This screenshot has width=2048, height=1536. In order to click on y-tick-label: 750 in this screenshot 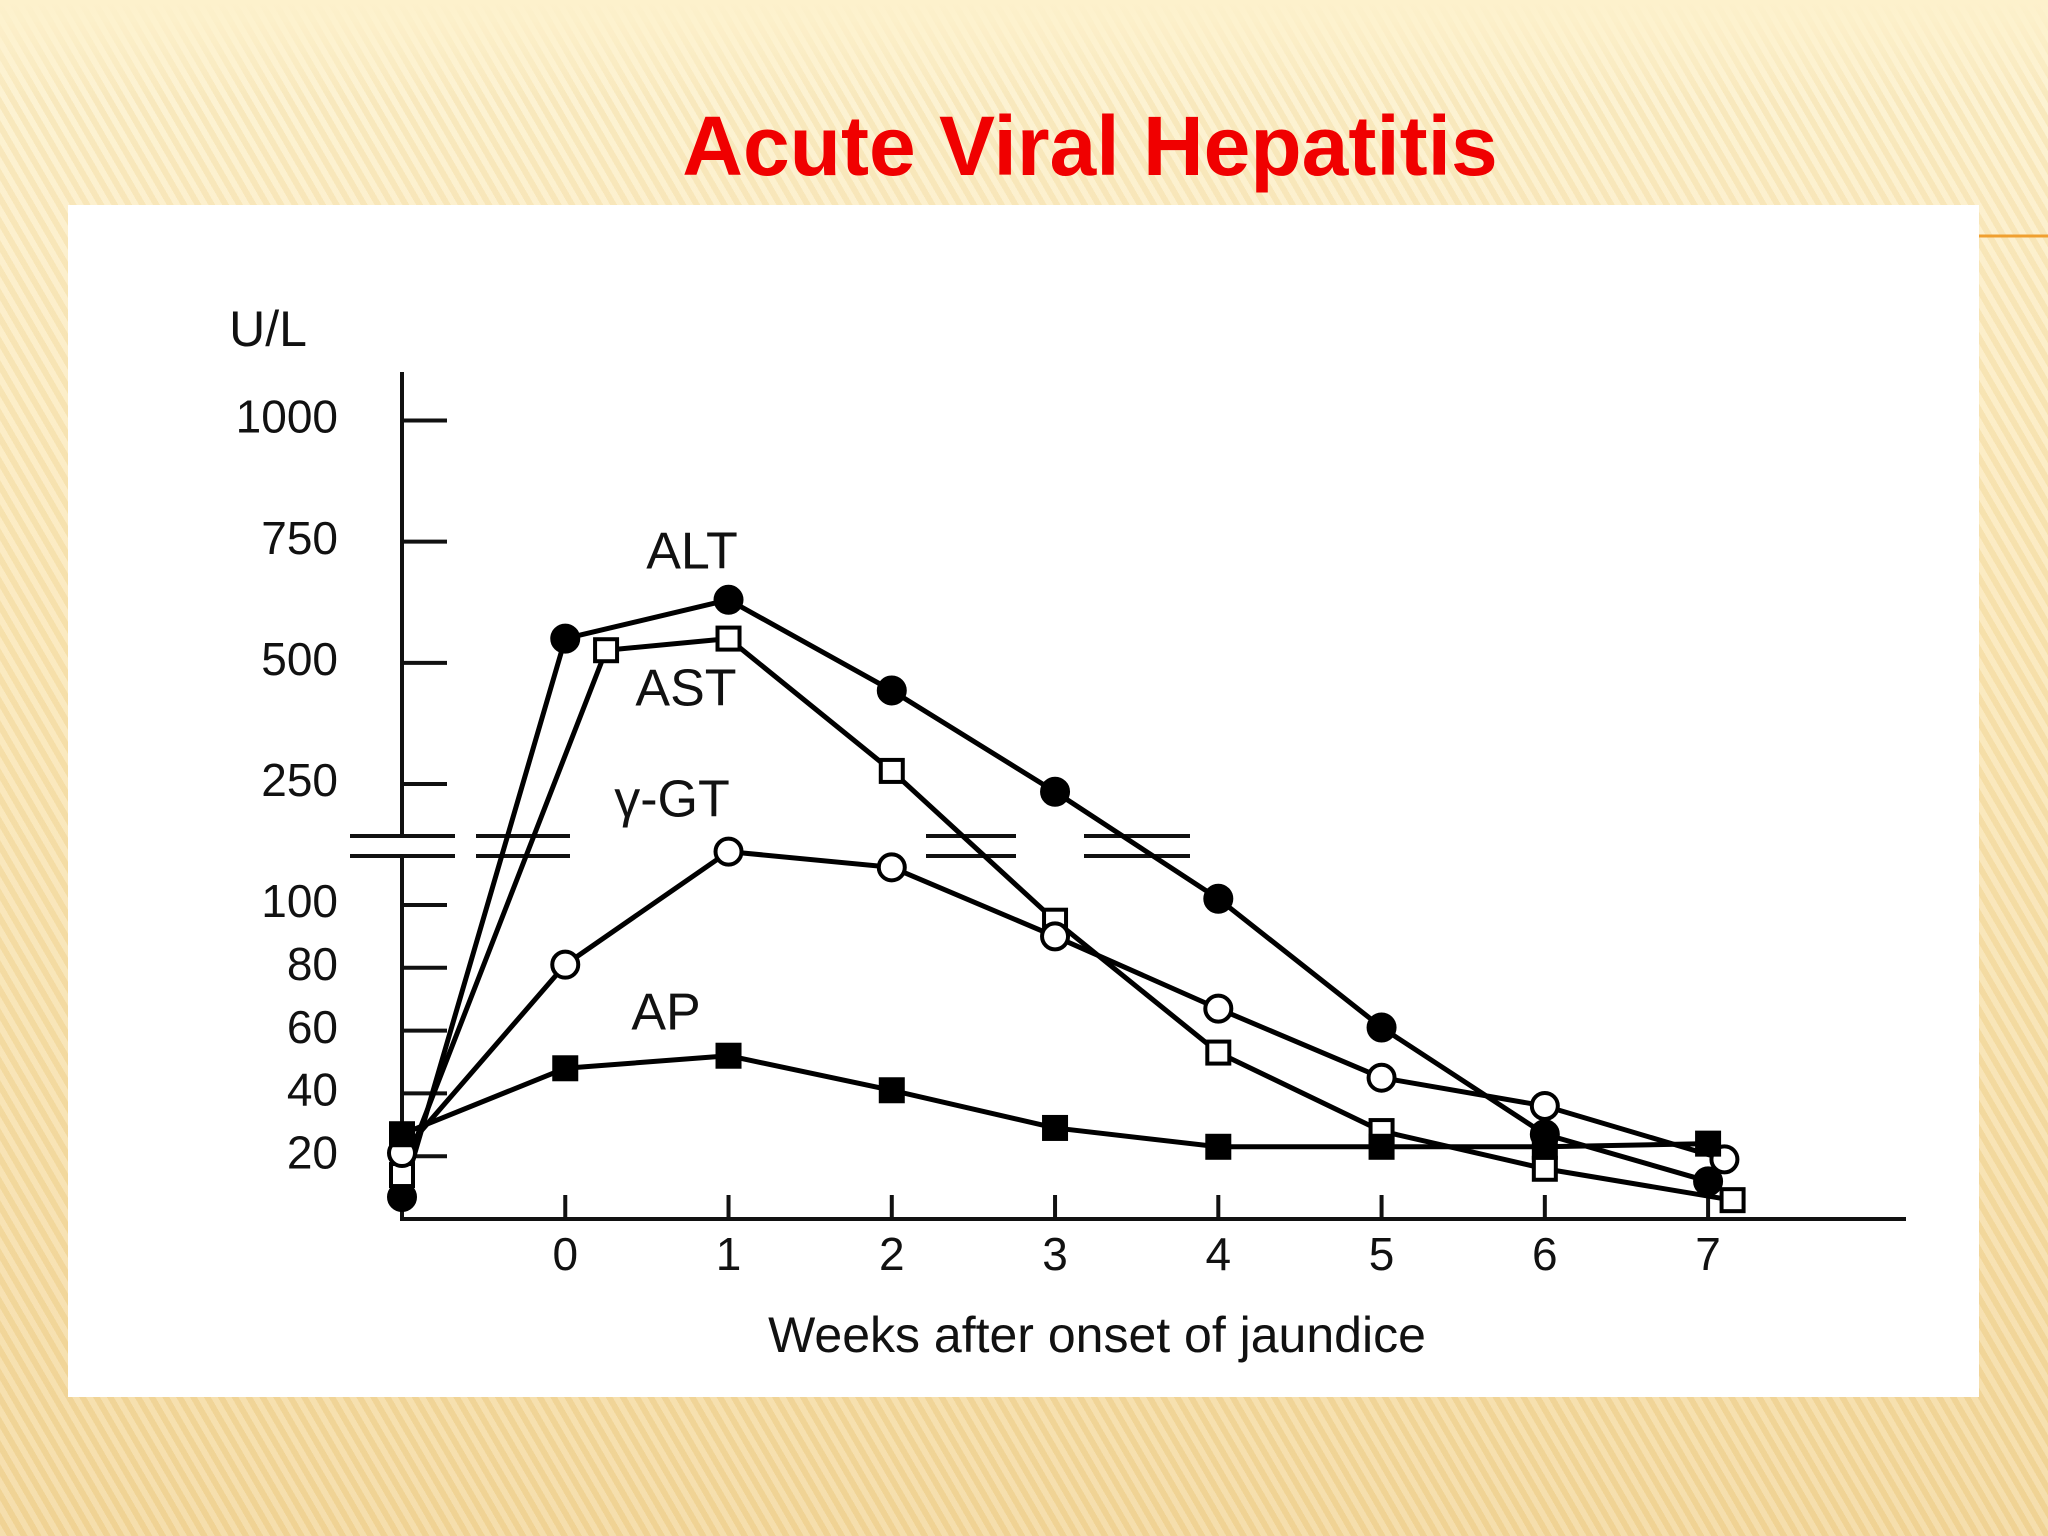, I will do `click(299, 538)`.